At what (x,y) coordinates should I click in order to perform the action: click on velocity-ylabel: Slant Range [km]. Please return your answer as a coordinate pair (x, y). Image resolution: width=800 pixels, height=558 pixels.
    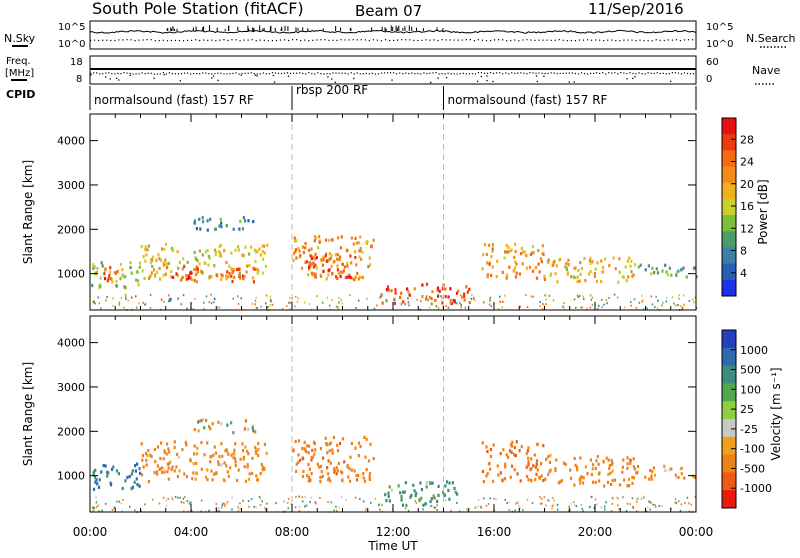
    Looking at the image, I should click on (28, 414).